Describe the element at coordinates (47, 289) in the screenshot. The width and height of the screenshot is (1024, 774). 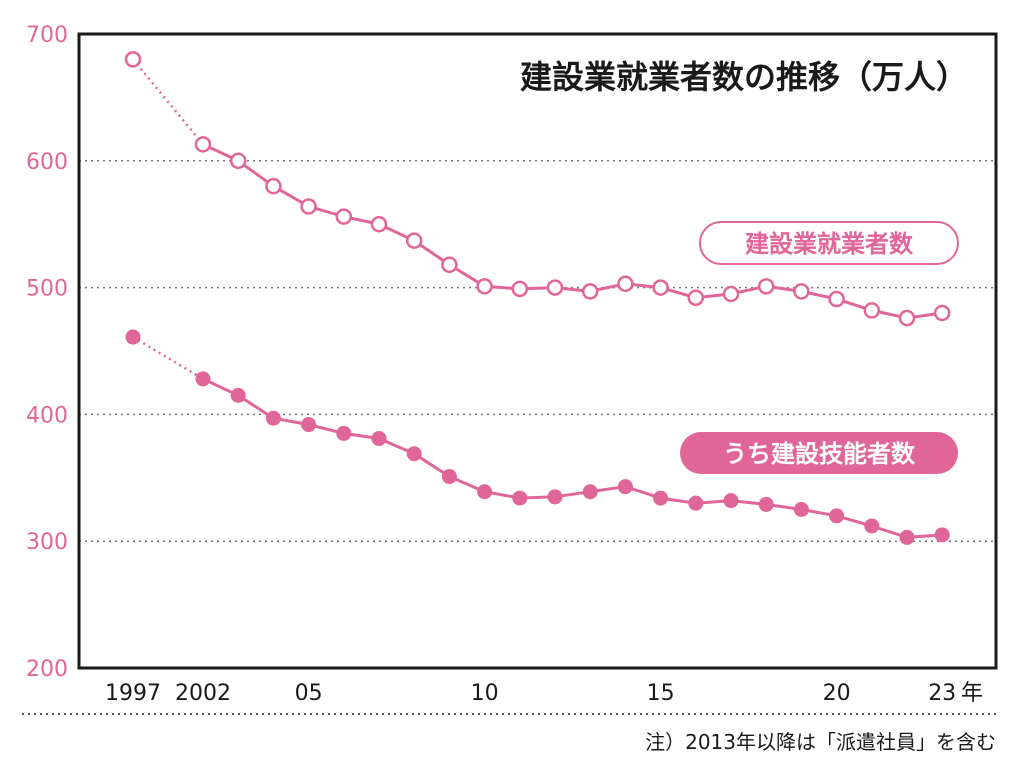
I see `y-tick-label: 500` at that location.